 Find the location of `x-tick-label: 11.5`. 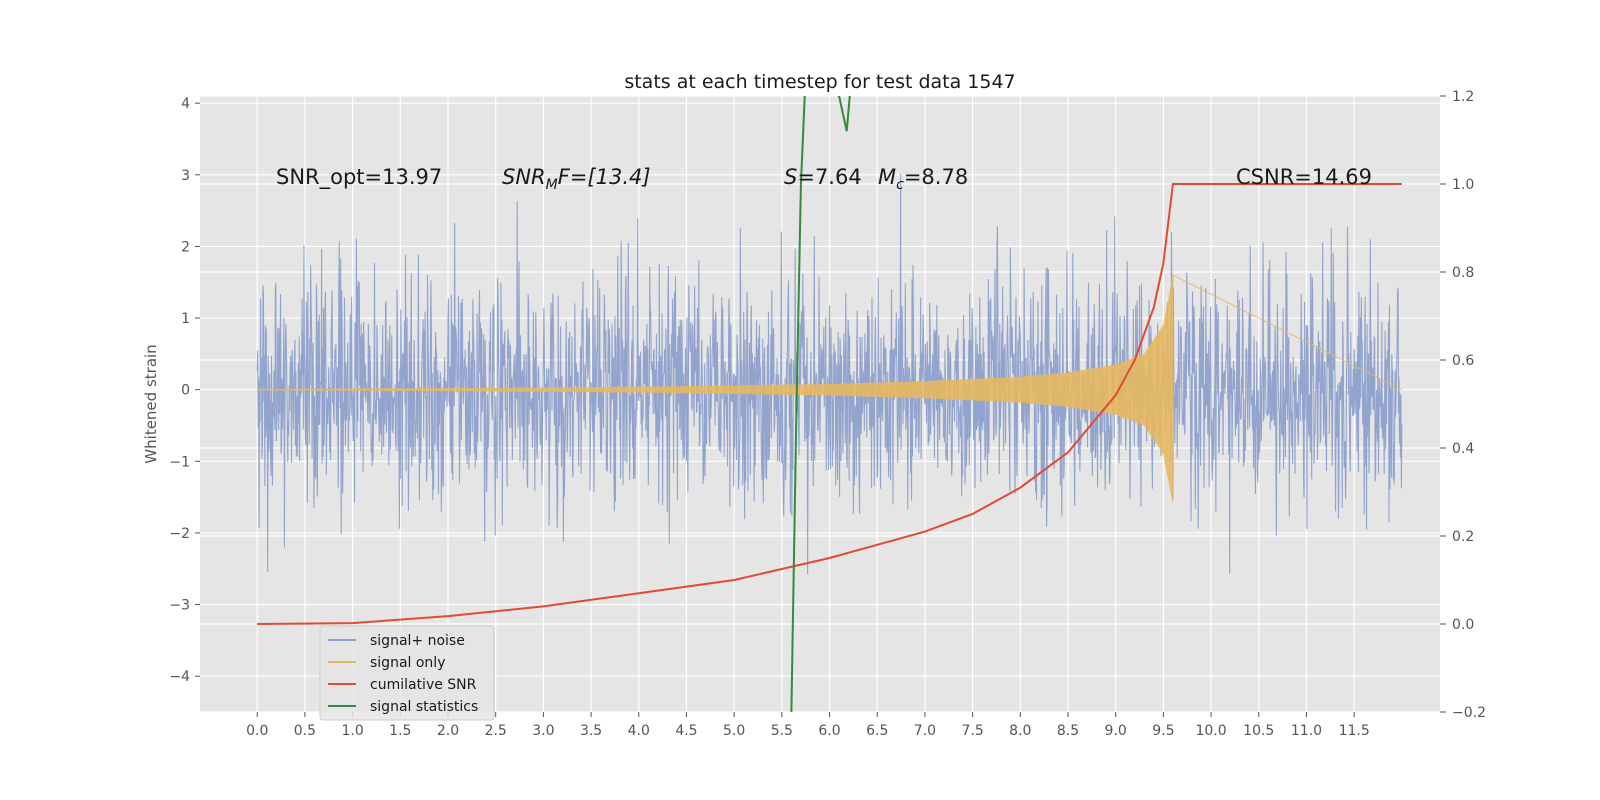

x-tick-label: 11.5 is located at coordinates (1354, 731).